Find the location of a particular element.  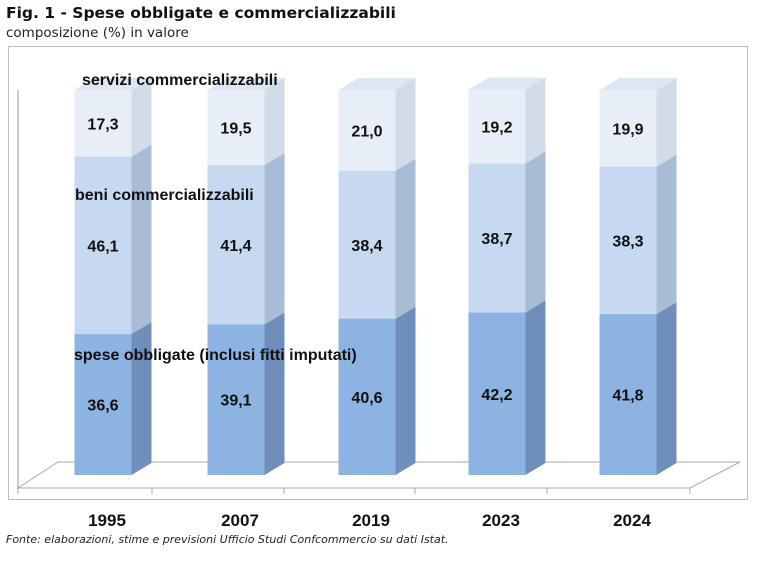

data-label: 46,1 is located at coordinates (102, 246).